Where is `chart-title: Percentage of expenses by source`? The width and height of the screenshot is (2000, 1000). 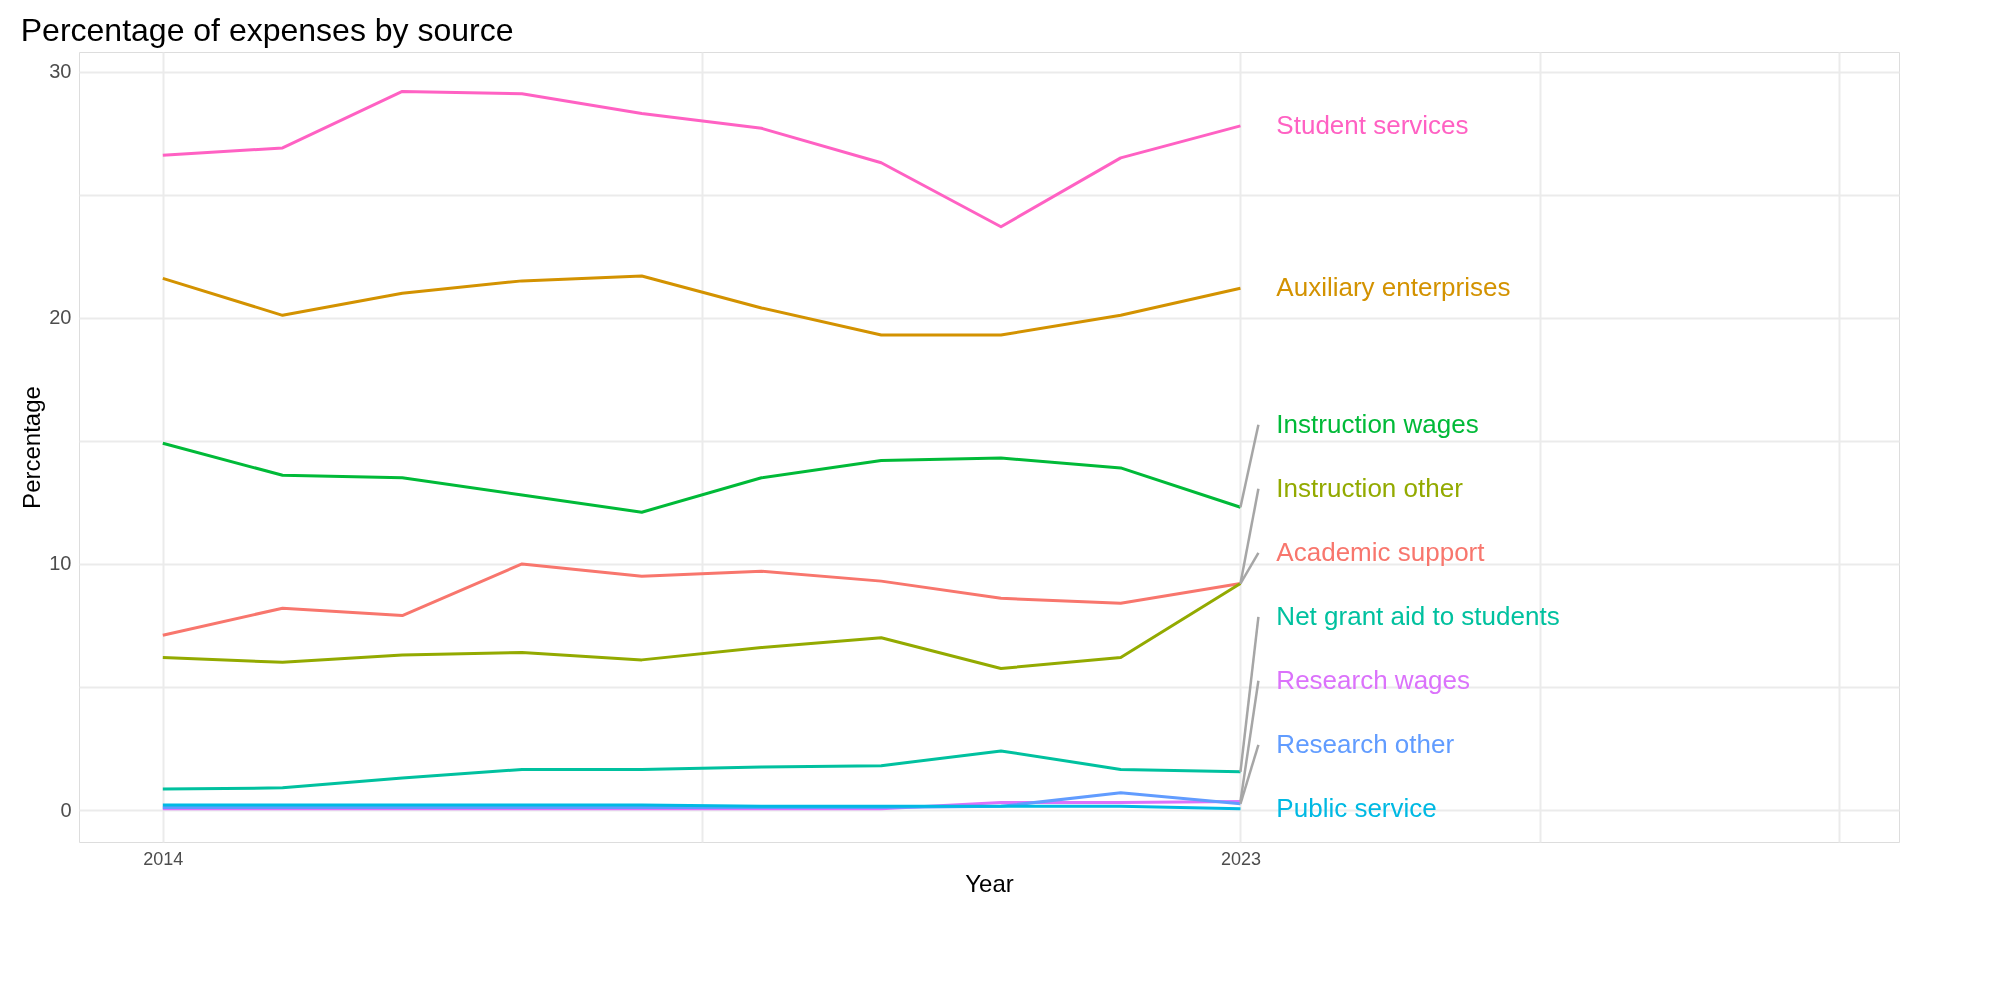
chart-title: Percentage of expenses by source is located at coordinates (267, 30).